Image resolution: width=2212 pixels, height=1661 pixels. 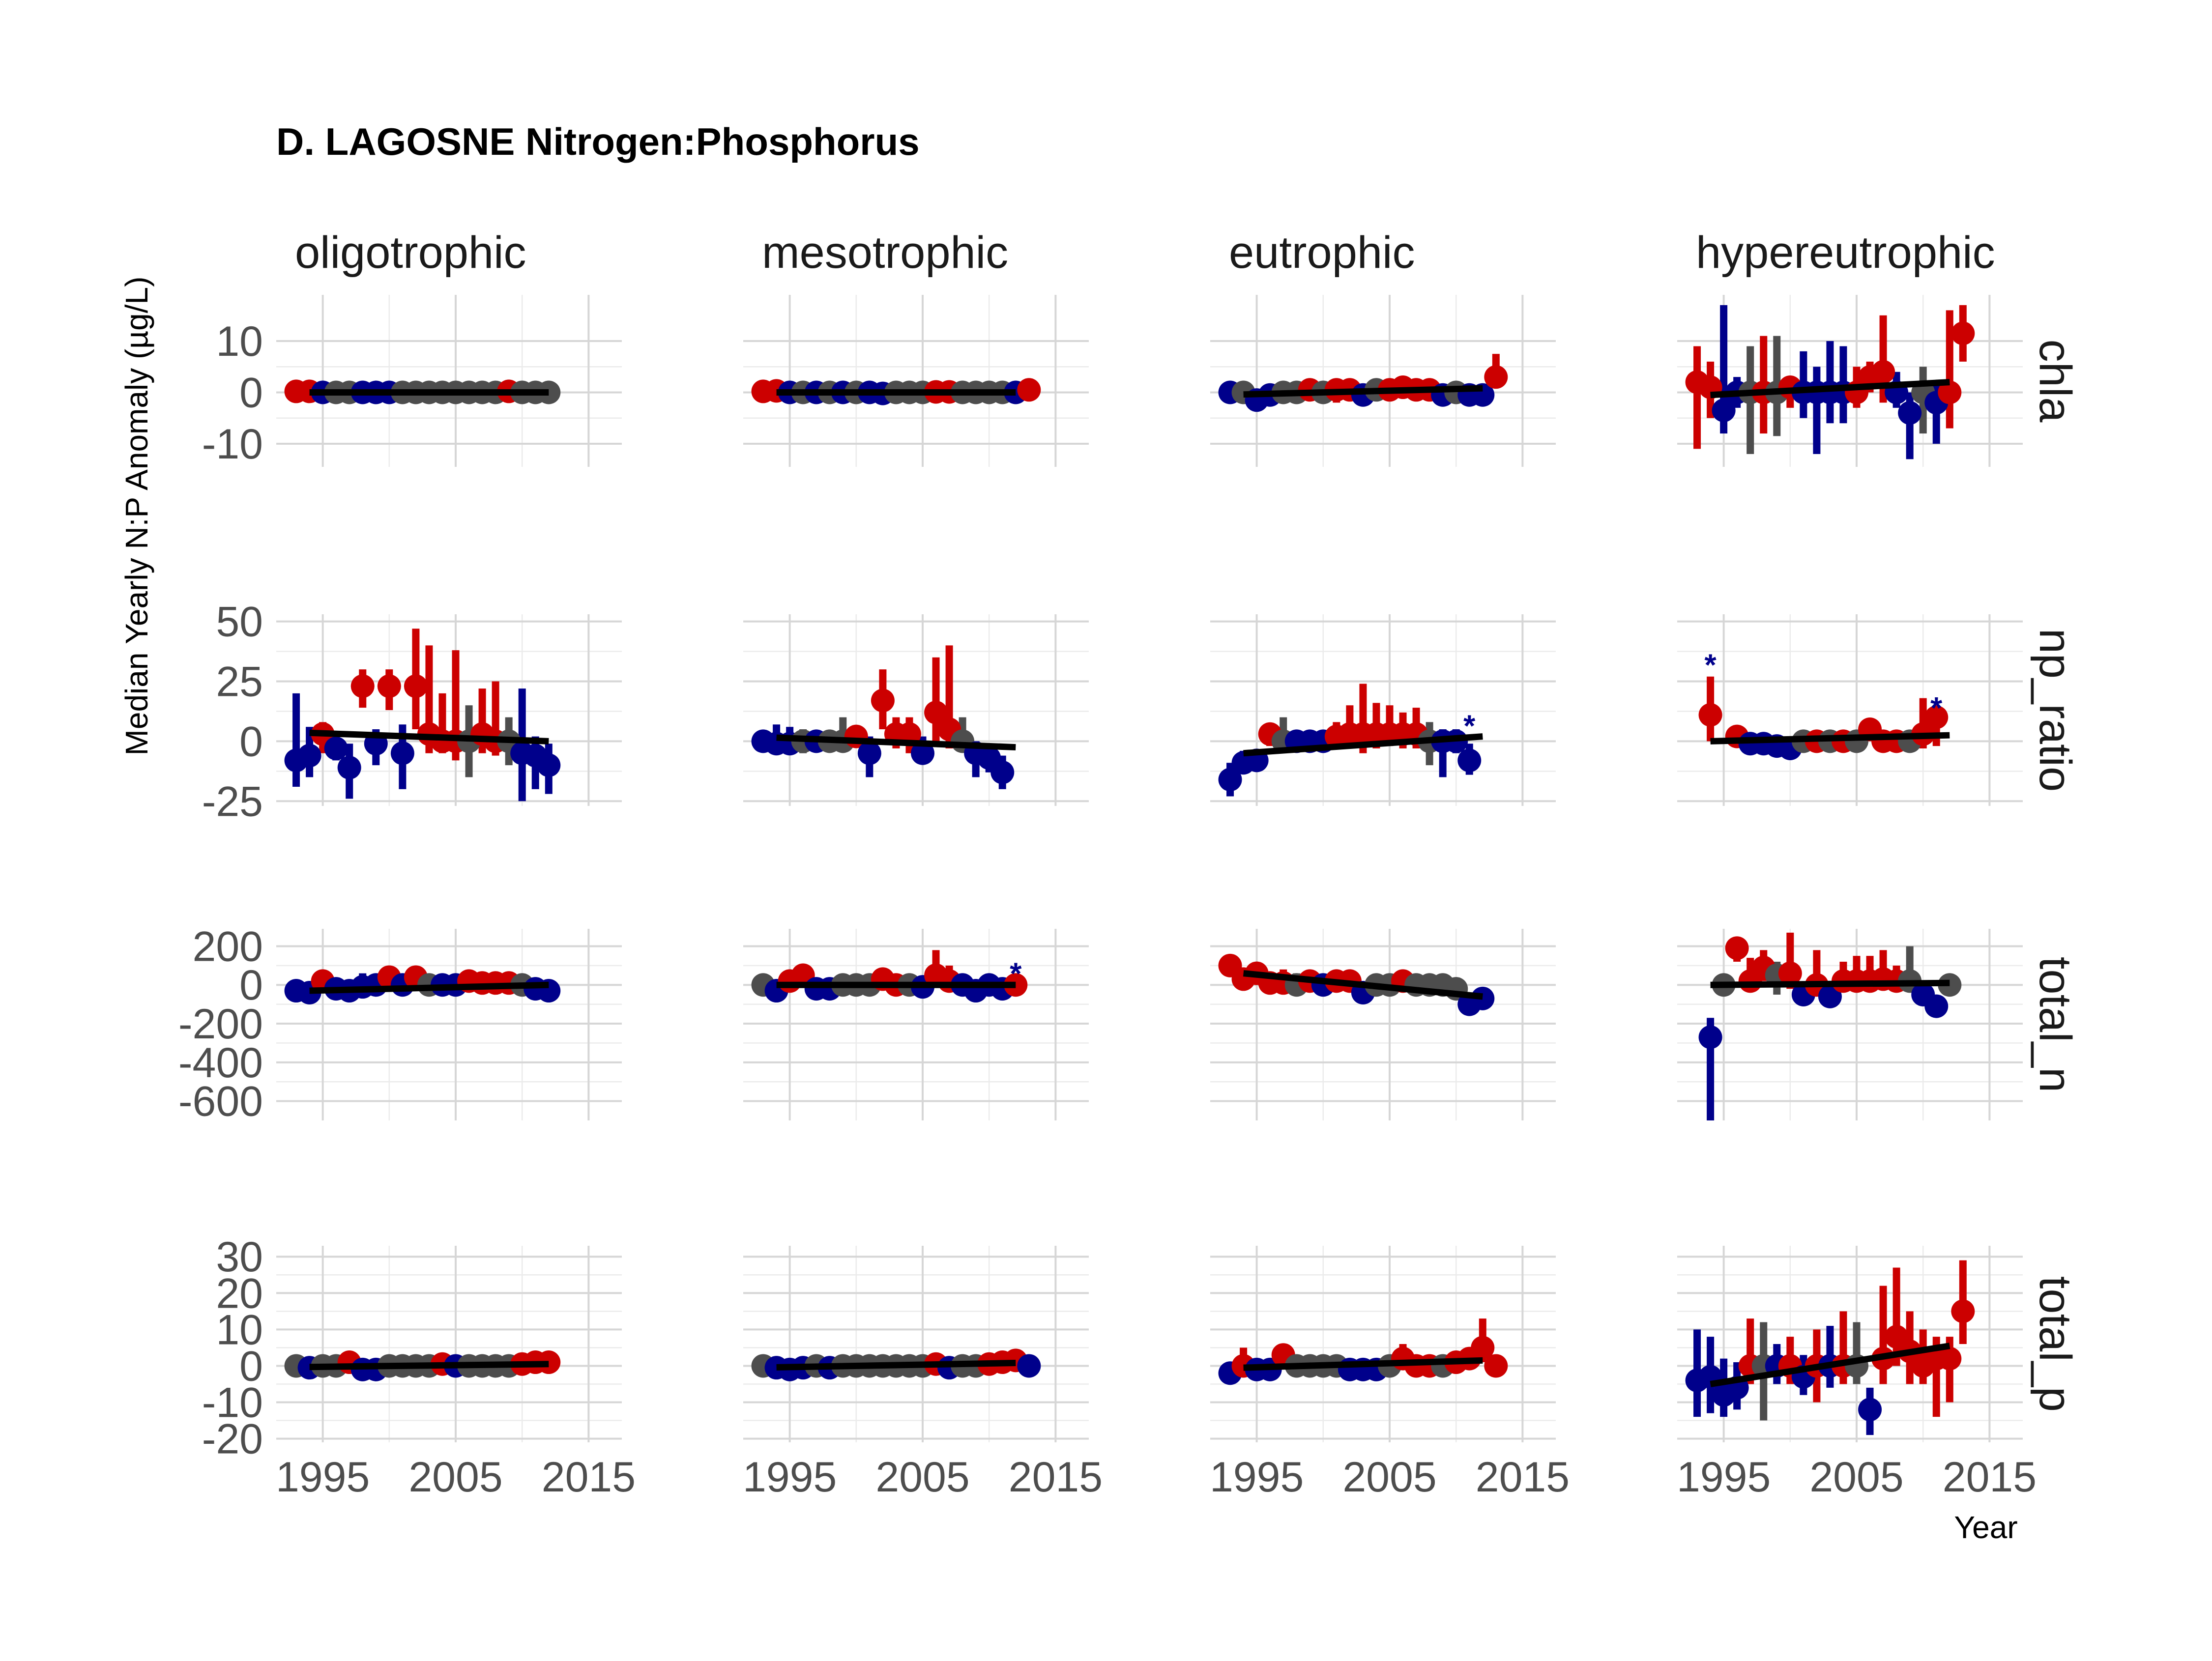 What do you see at coordinates (884, 717) in the screenshot?
I see `panel-np_ratio-mesotrophic` at bounding box center [884, 717].